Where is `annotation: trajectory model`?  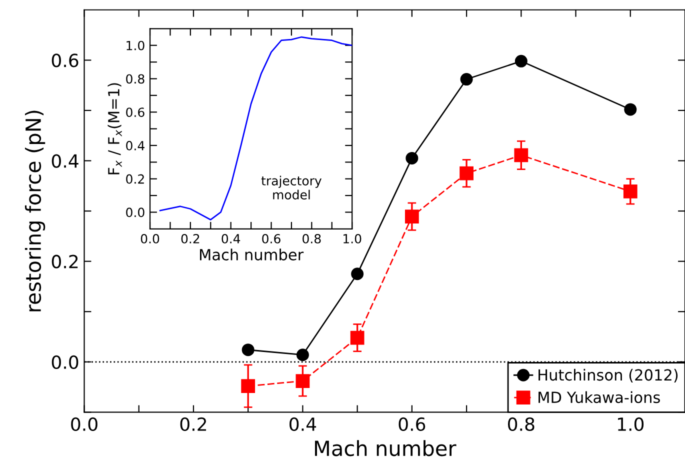
annotation: trajectory model is located at coordinates (291, 188).